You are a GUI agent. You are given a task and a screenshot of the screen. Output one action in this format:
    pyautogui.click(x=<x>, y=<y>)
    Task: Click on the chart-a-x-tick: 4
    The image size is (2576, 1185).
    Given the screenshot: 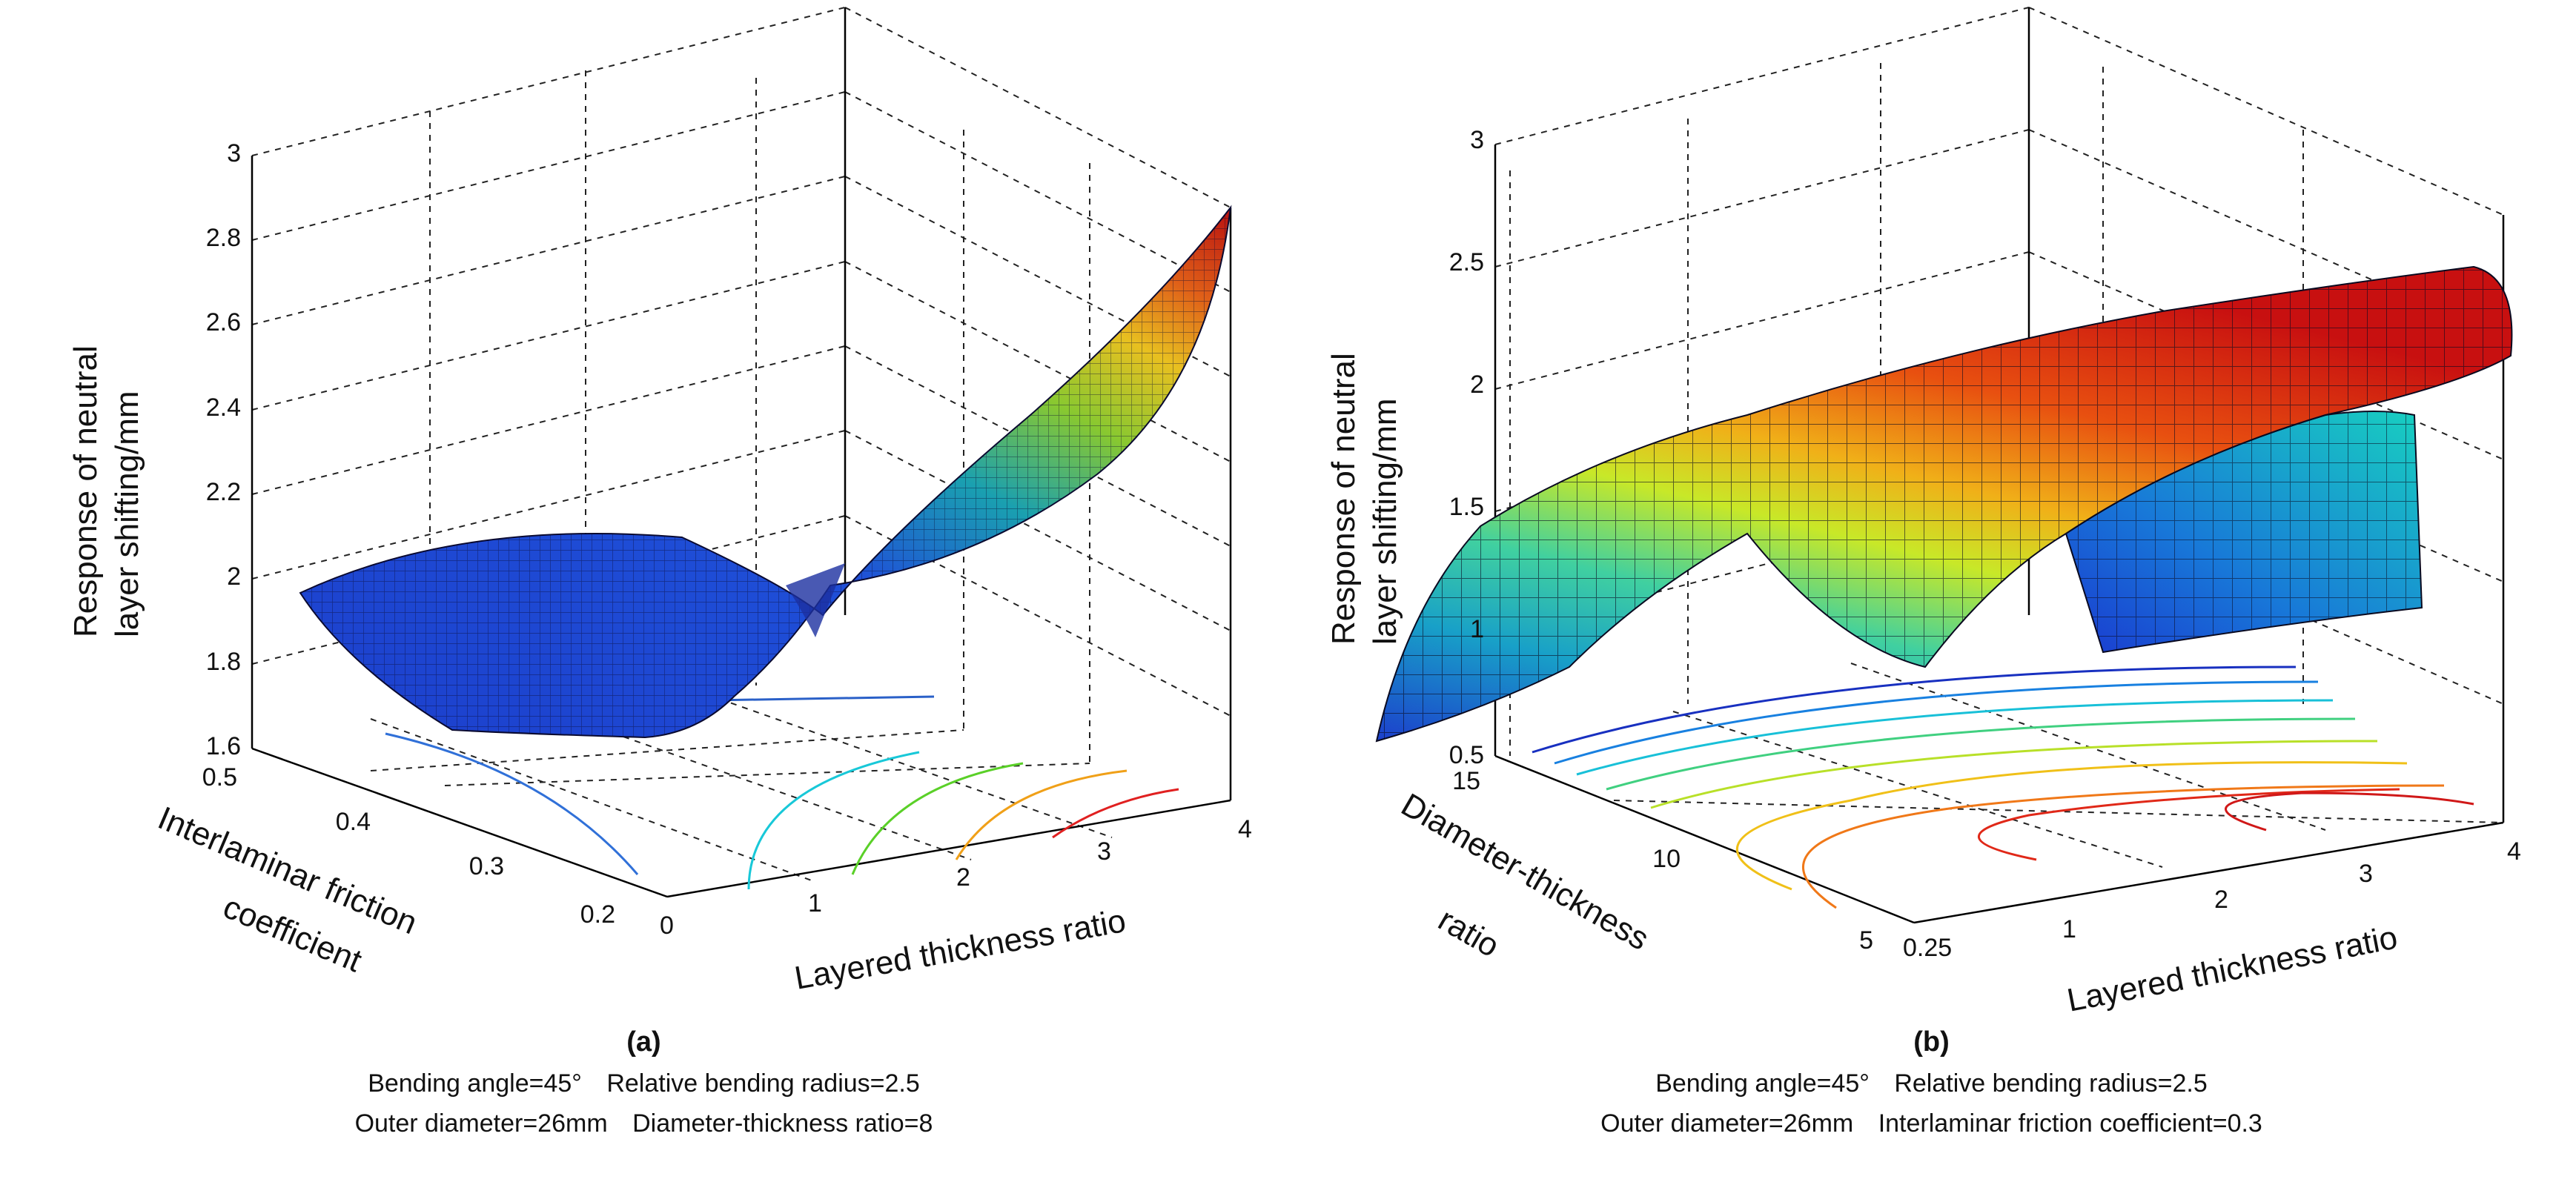 What is the action you would take?
    pyautogui.click(x=1245, y=829)
    